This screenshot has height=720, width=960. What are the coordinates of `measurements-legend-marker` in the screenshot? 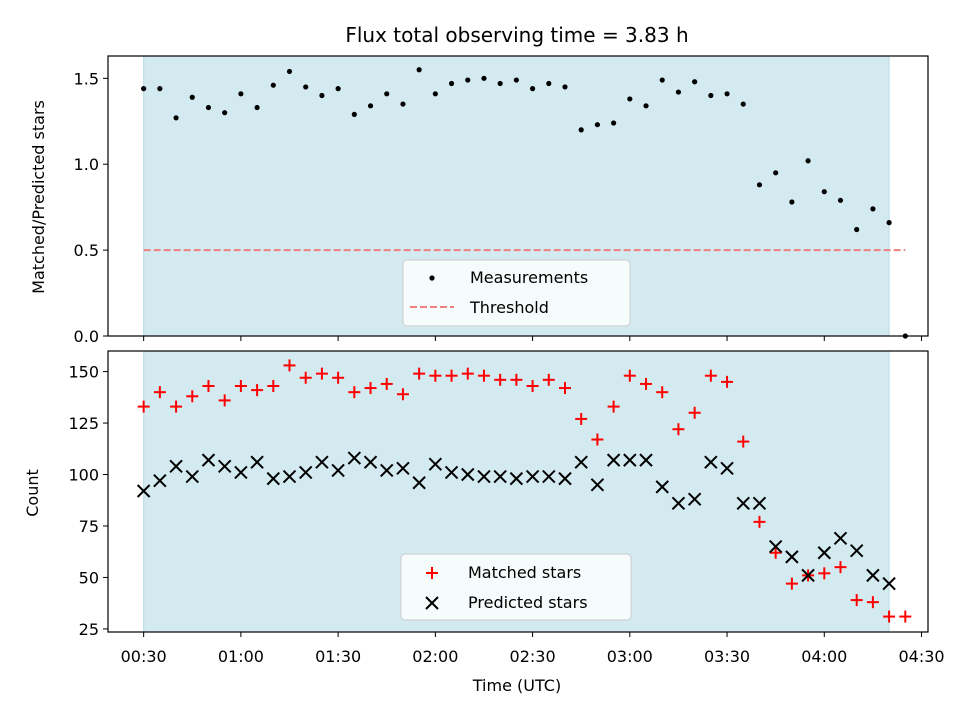 It's located at (432, 278).